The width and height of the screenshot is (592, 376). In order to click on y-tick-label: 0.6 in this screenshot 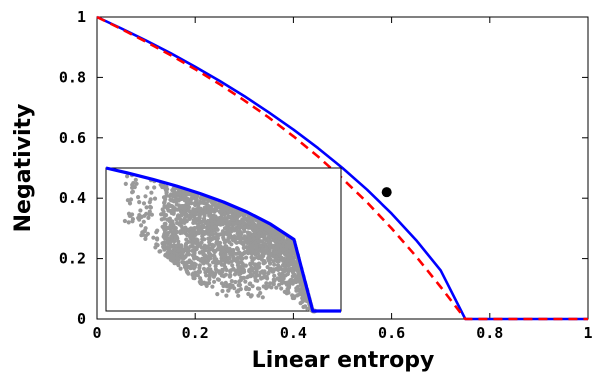, I will do `click(72, 138)`.